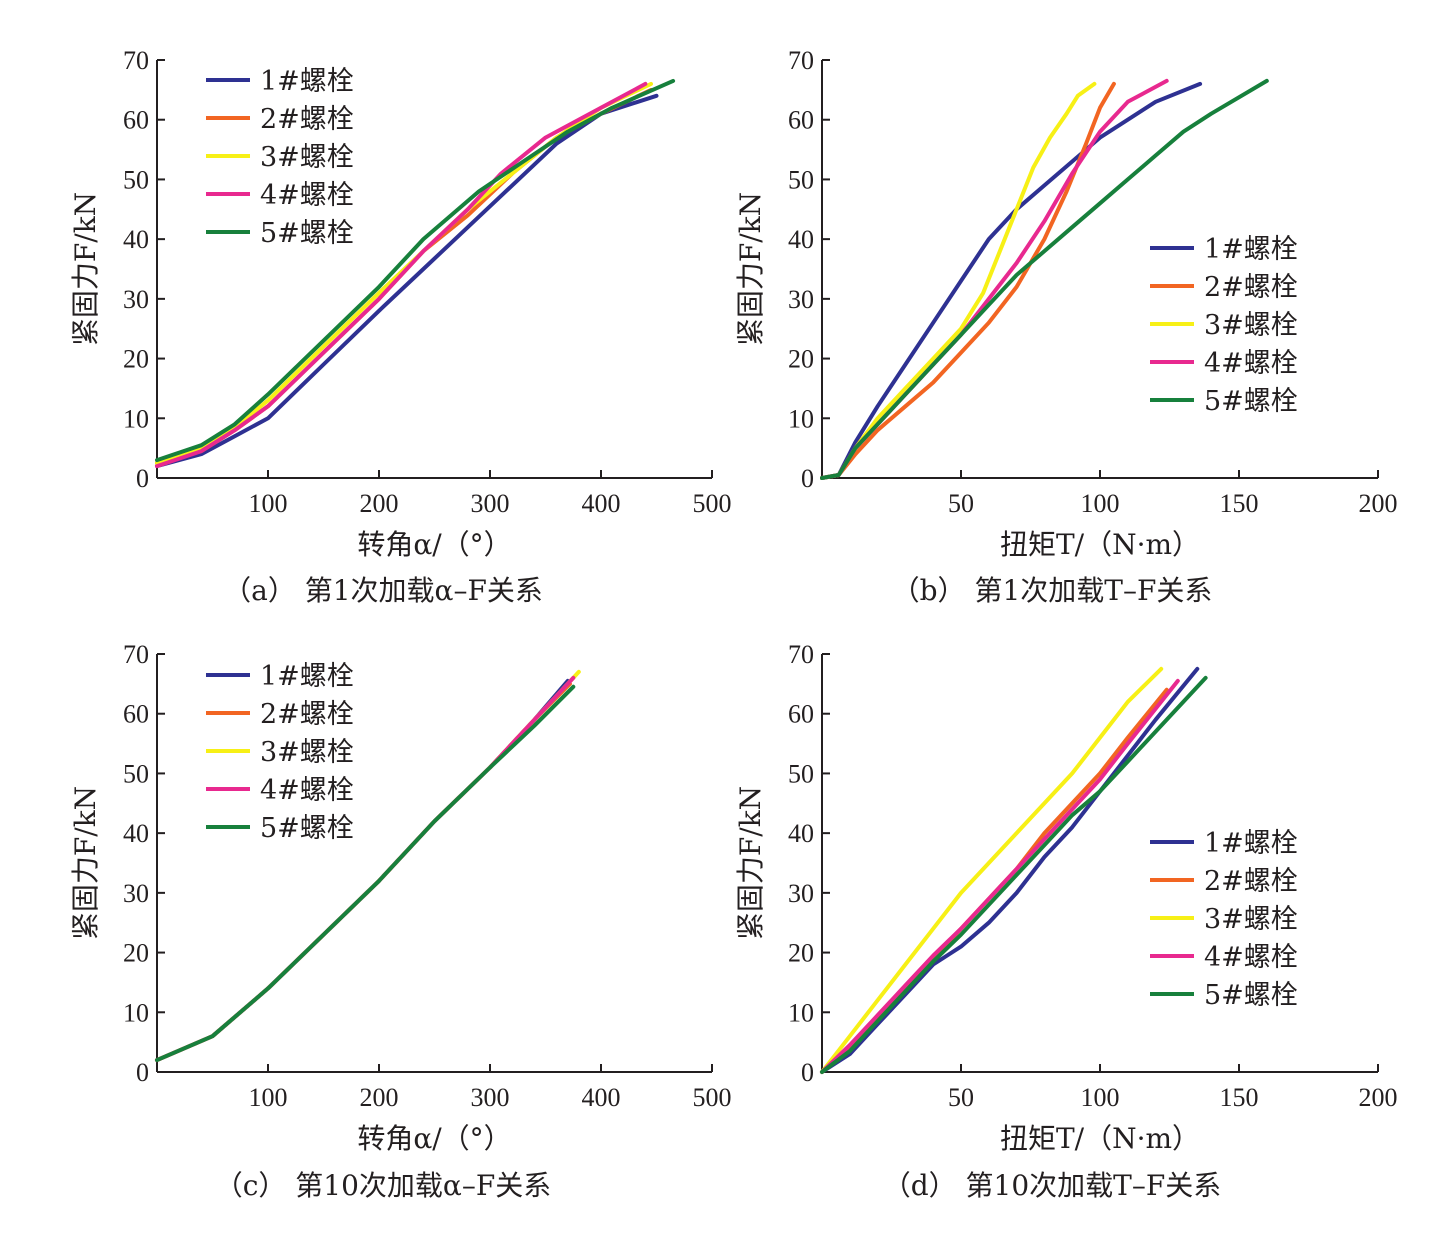  I want to click on panel-caption: （c） 第10次加载α–F关系, so click(383, 1185).